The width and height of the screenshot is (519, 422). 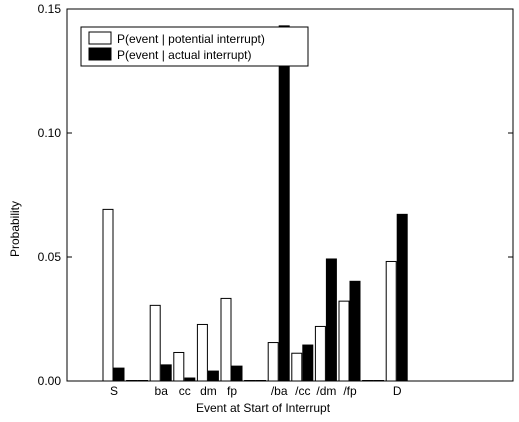 What do you see at coordinates (50, 257) in the screenshot?
I see `y-tick-label: 0.05` at bounding box center [50, 257].